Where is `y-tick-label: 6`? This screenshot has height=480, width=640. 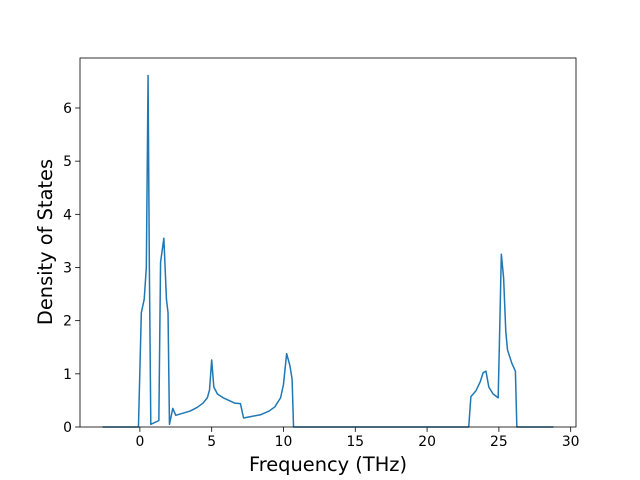
y-tick-label: 6 is located at coordinates (67, 109).